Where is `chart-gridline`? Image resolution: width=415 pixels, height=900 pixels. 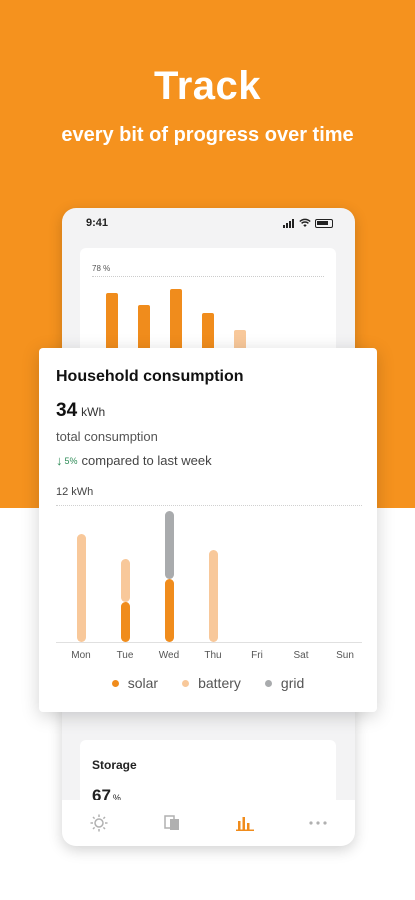
chart-gridline is located at coordinates (209, 505).